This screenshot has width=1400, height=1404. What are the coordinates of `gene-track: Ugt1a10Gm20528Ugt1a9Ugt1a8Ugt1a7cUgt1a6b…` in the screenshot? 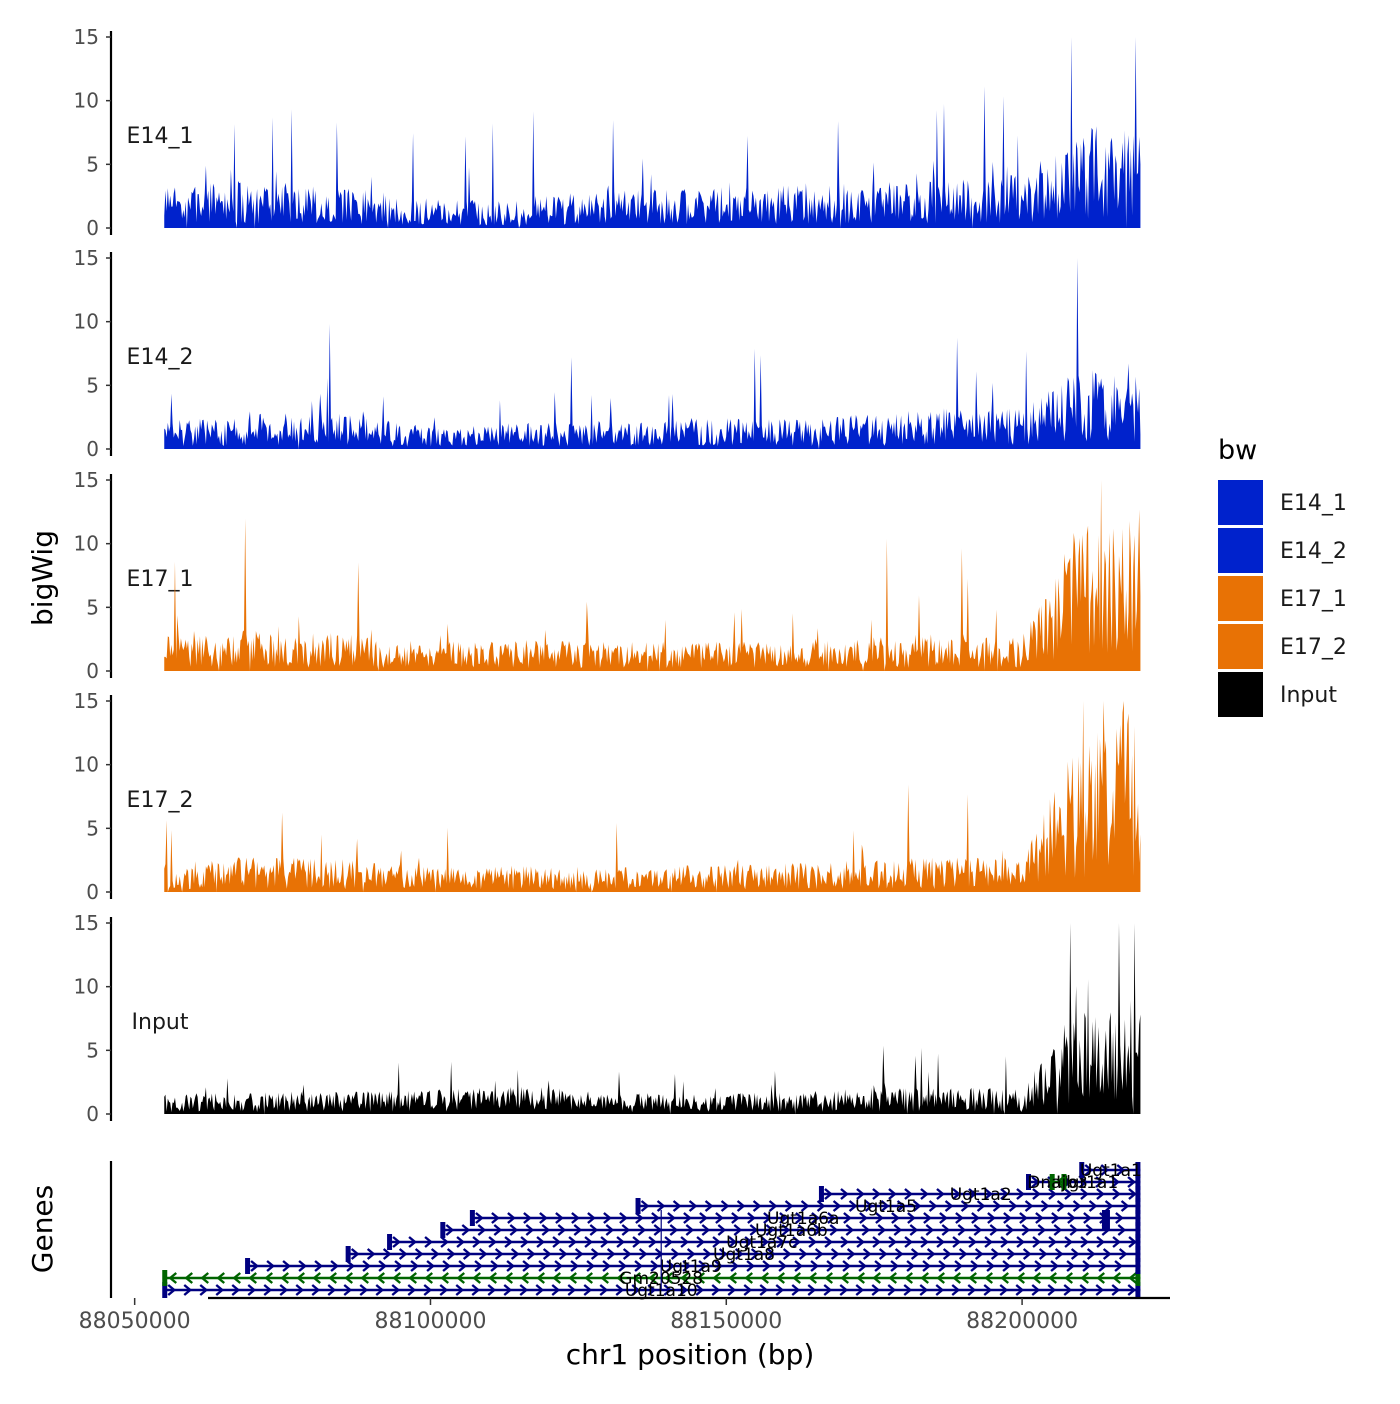 It's located at (625, 1231).